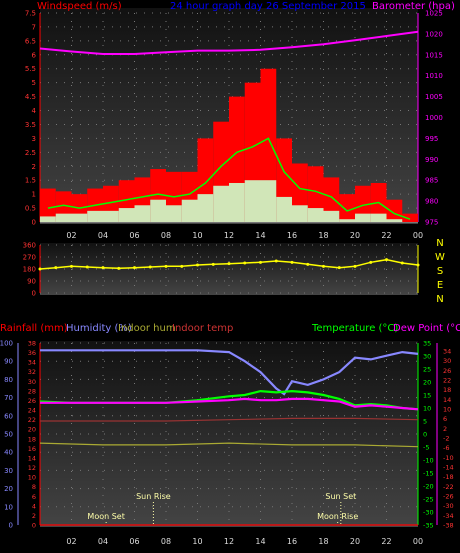 Image resolution: width=460 pixels, height=553 pixels. Describe the element at coordinates (413, 6) in the screenshot. I see `barometer-label: Barometer (hpa)` at that location.